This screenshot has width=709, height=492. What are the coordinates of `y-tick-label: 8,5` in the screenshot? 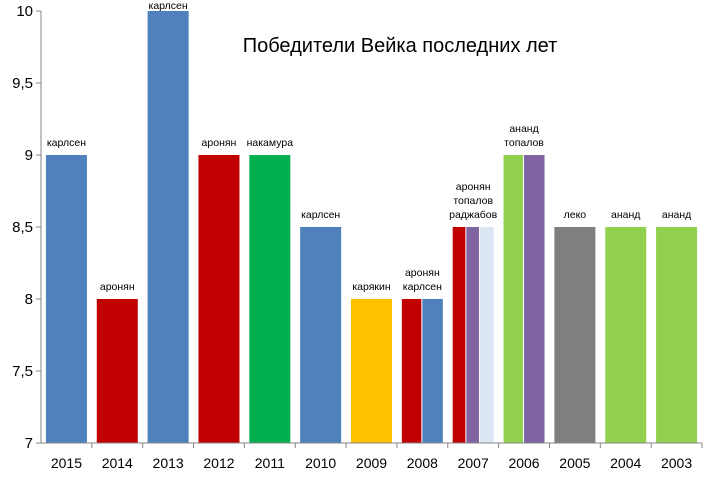 It's located at (22, 227).